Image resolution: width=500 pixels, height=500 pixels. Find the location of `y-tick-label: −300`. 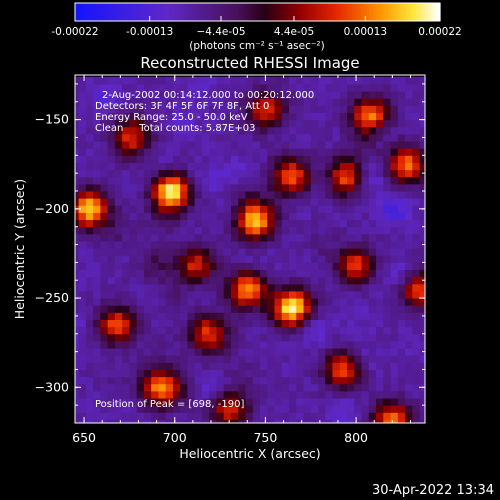

y-tick-label: −300 is located at coordinates (52, 386).